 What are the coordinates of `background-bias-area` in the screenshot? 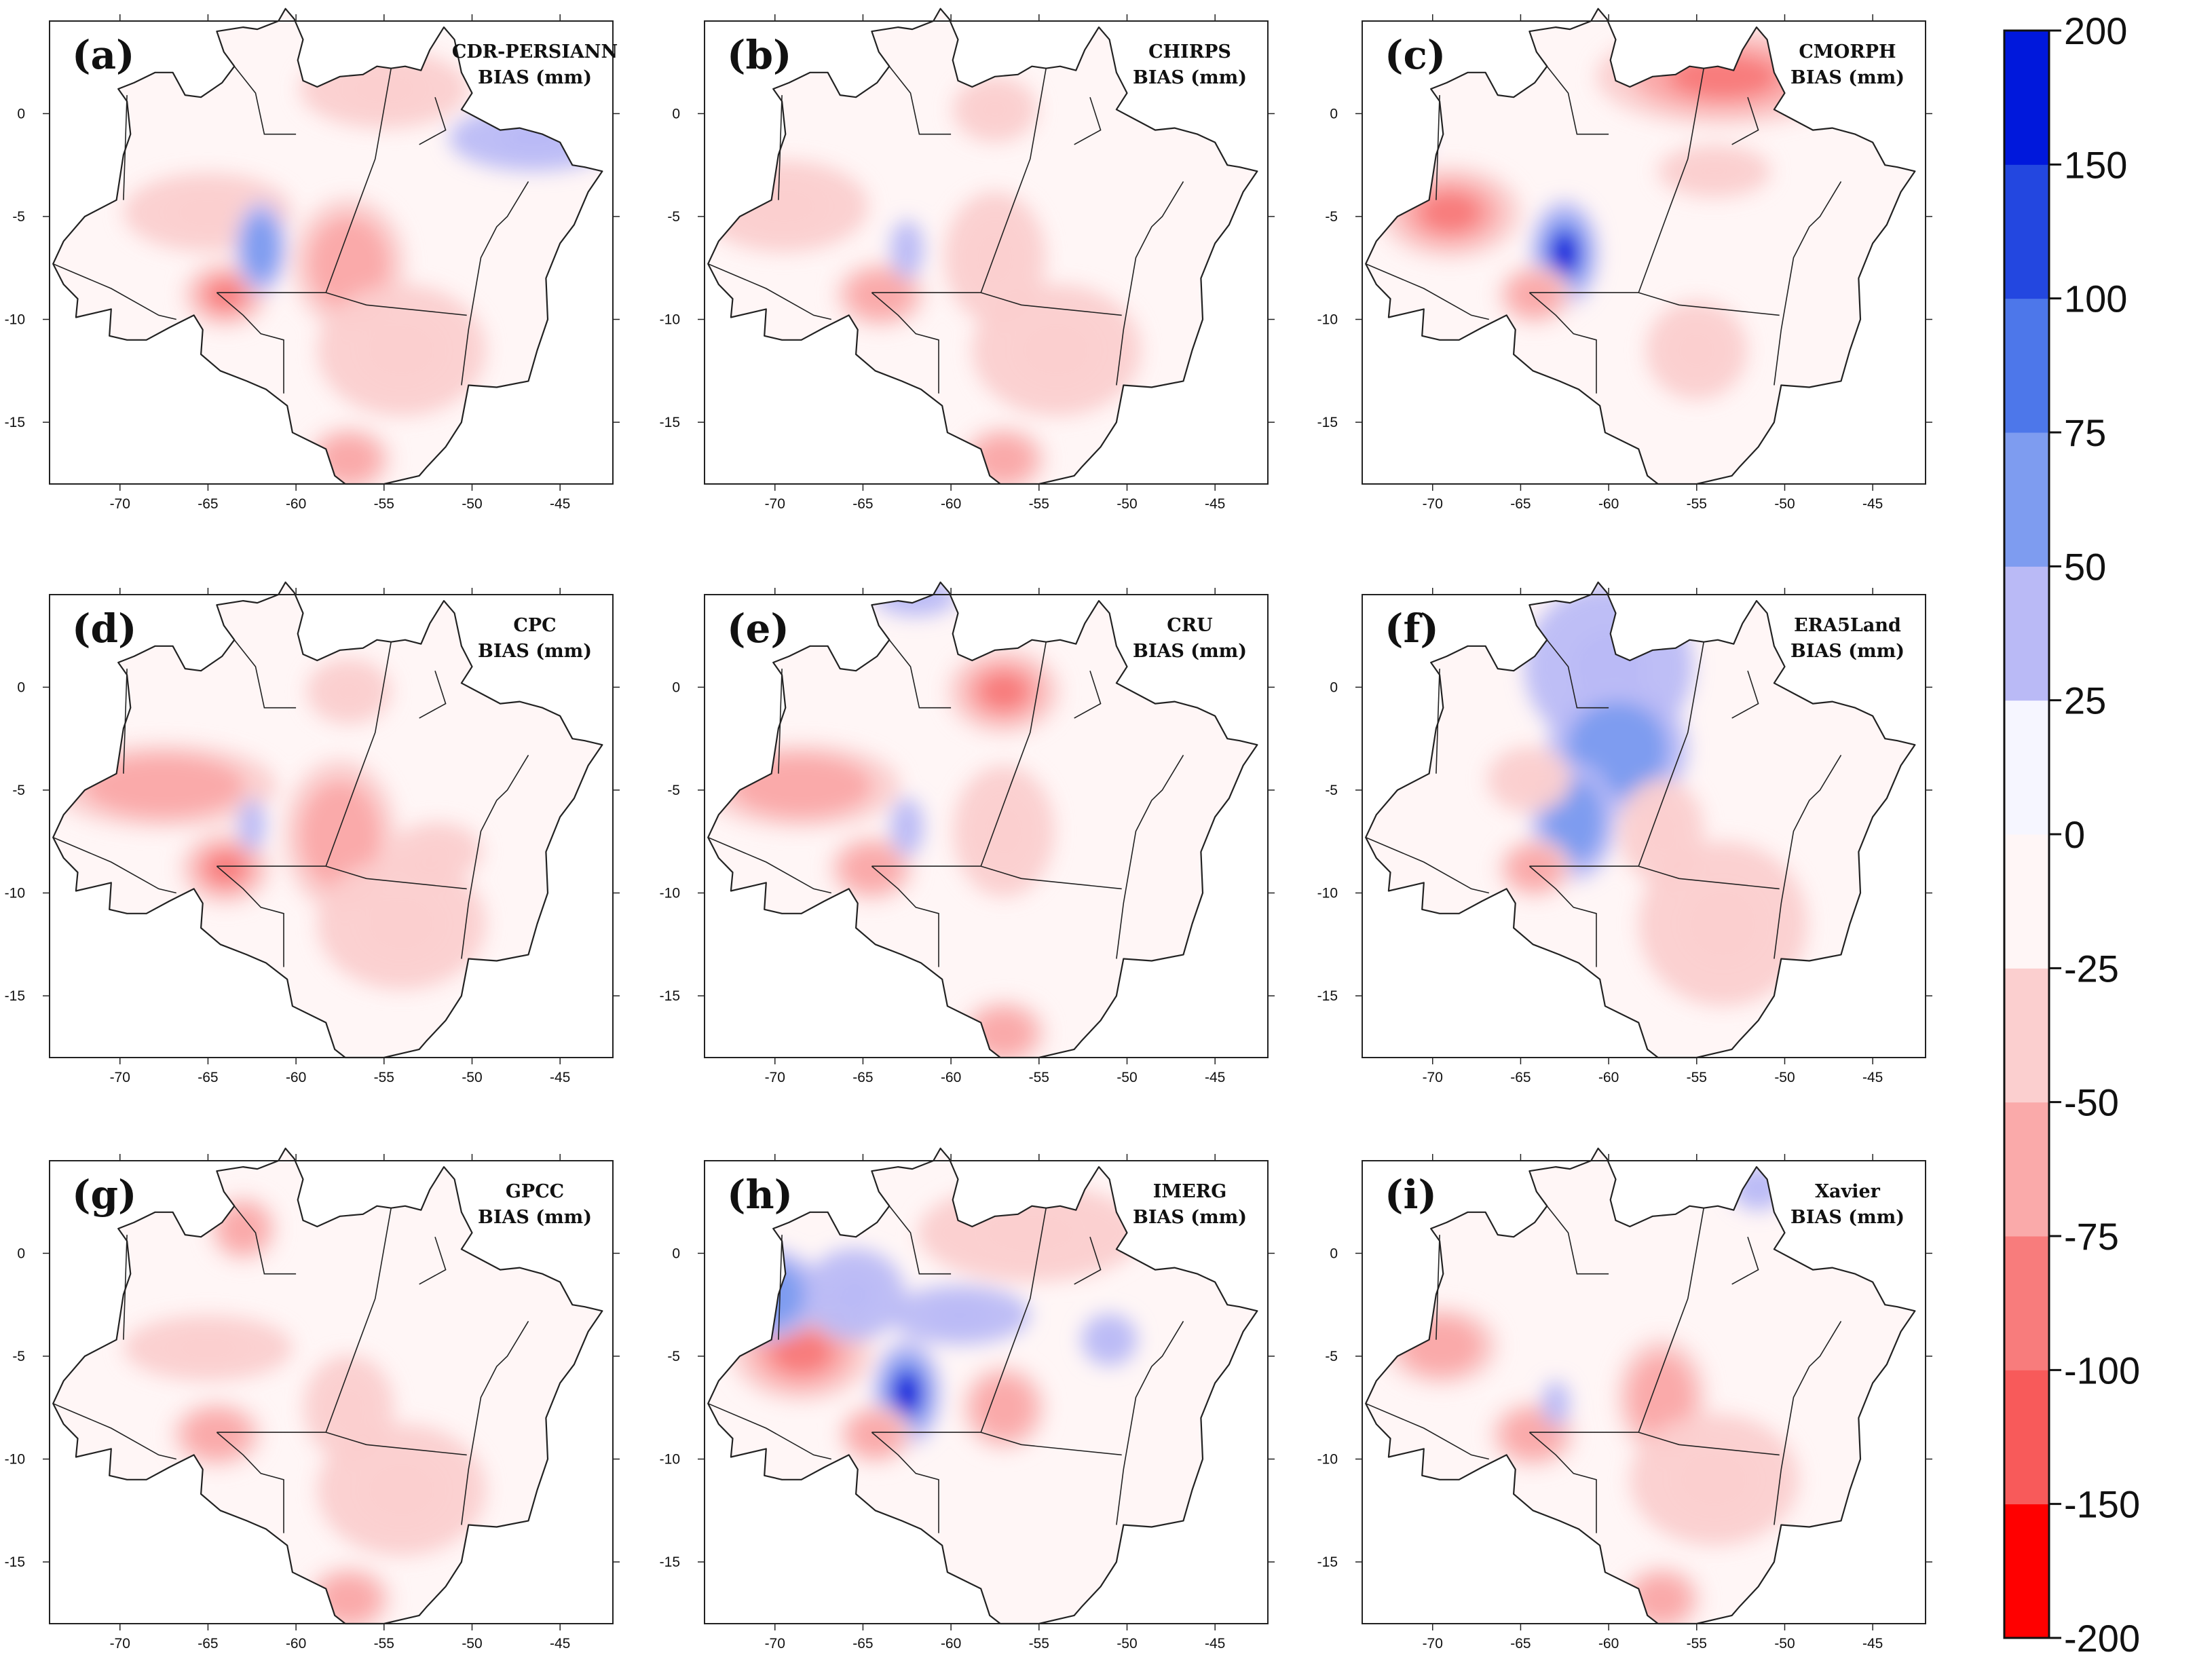 It's located at (1640, 247).